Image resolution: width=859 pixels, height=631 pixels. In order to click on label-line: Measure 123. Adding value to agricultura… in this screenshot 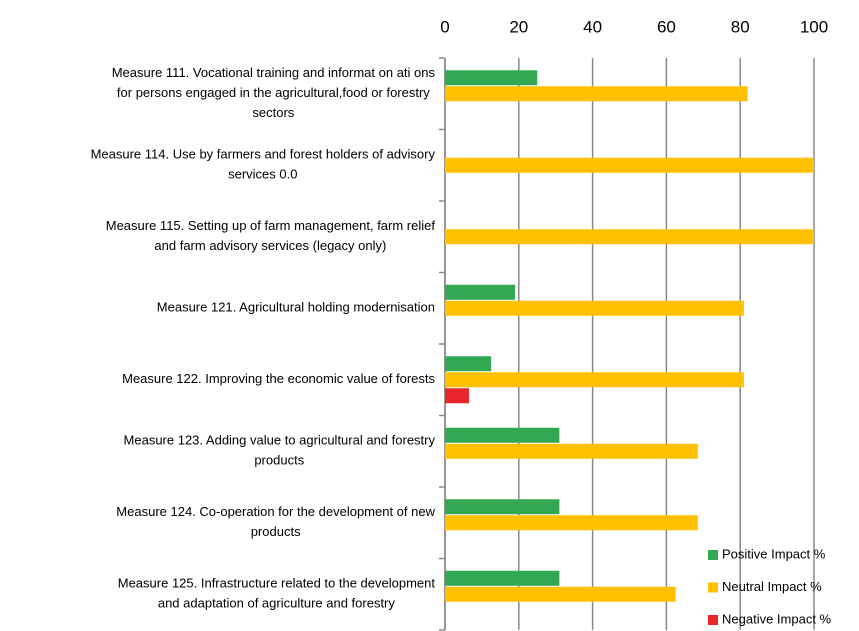, I will do `click(280, 440)`.